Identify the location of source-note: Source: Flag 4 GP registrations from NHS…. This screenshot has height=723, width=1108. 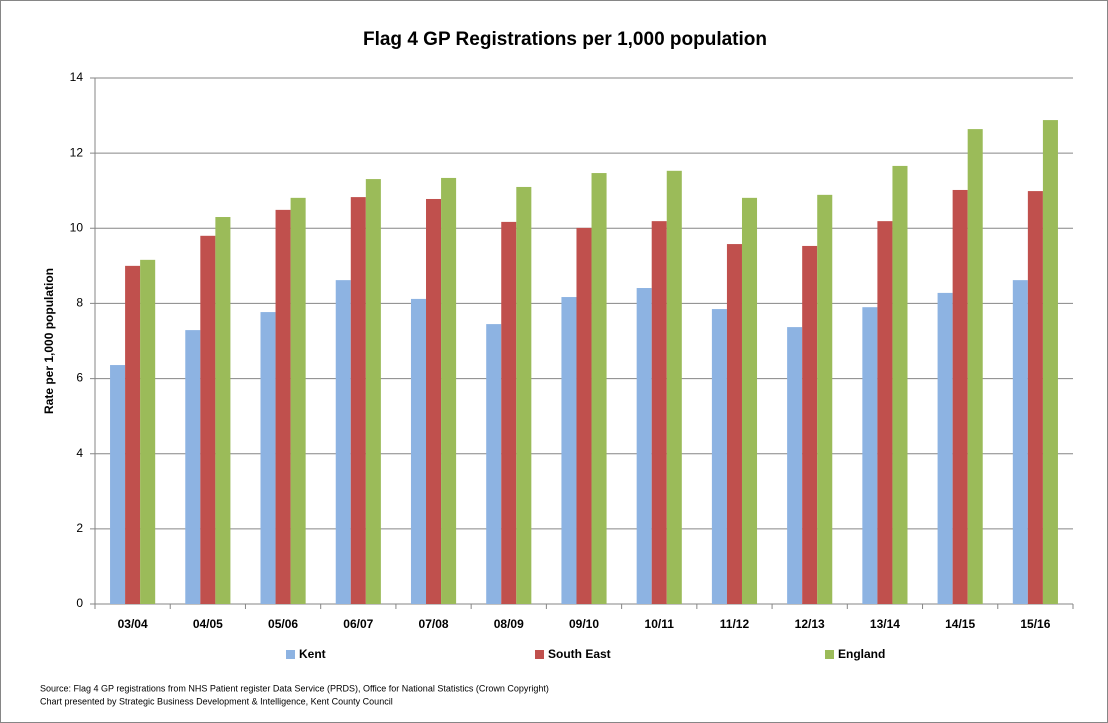
(294, 688).